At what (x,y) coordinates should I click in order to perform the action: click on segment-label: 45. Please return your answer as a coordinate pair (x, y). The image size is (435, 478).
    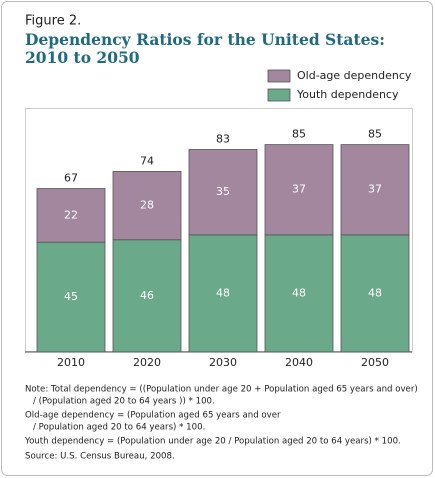
    Looking at the image, I should click on (71, 296).